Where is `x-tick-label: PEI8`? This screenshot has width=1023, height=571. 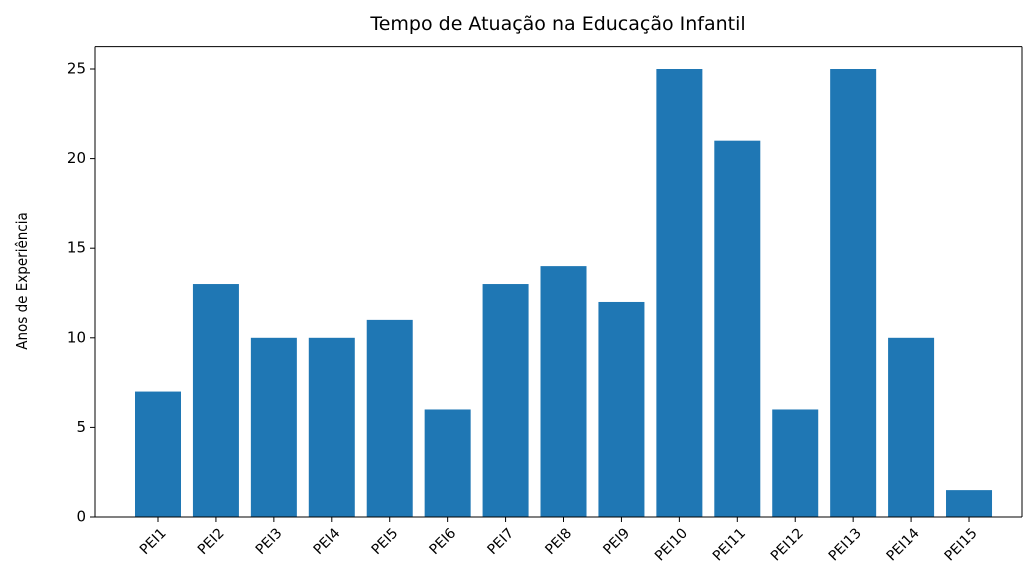
x-tick-label: PEI8 is located at coordinates (558, 541).